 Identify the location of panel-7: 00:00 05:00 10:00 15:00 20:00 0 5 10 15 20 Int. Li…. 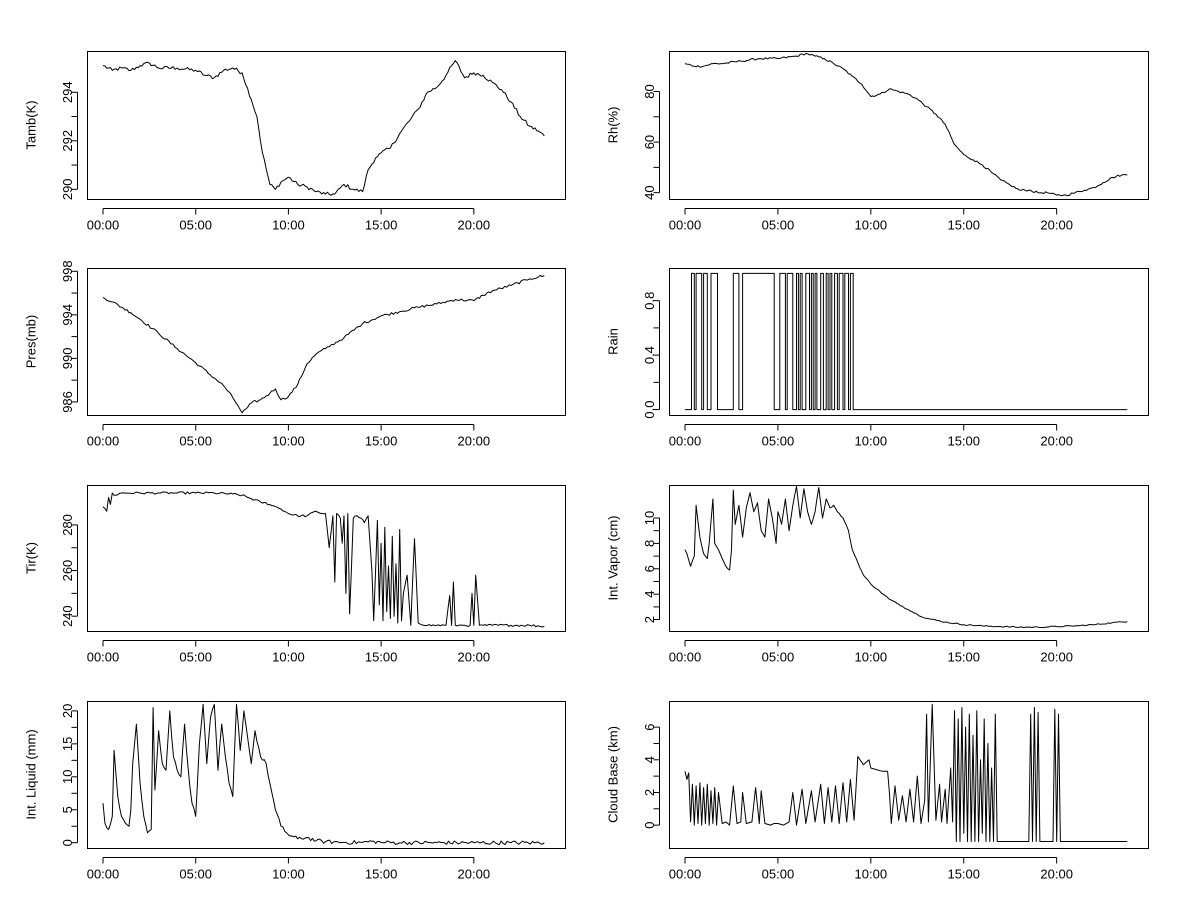
(295, 791).